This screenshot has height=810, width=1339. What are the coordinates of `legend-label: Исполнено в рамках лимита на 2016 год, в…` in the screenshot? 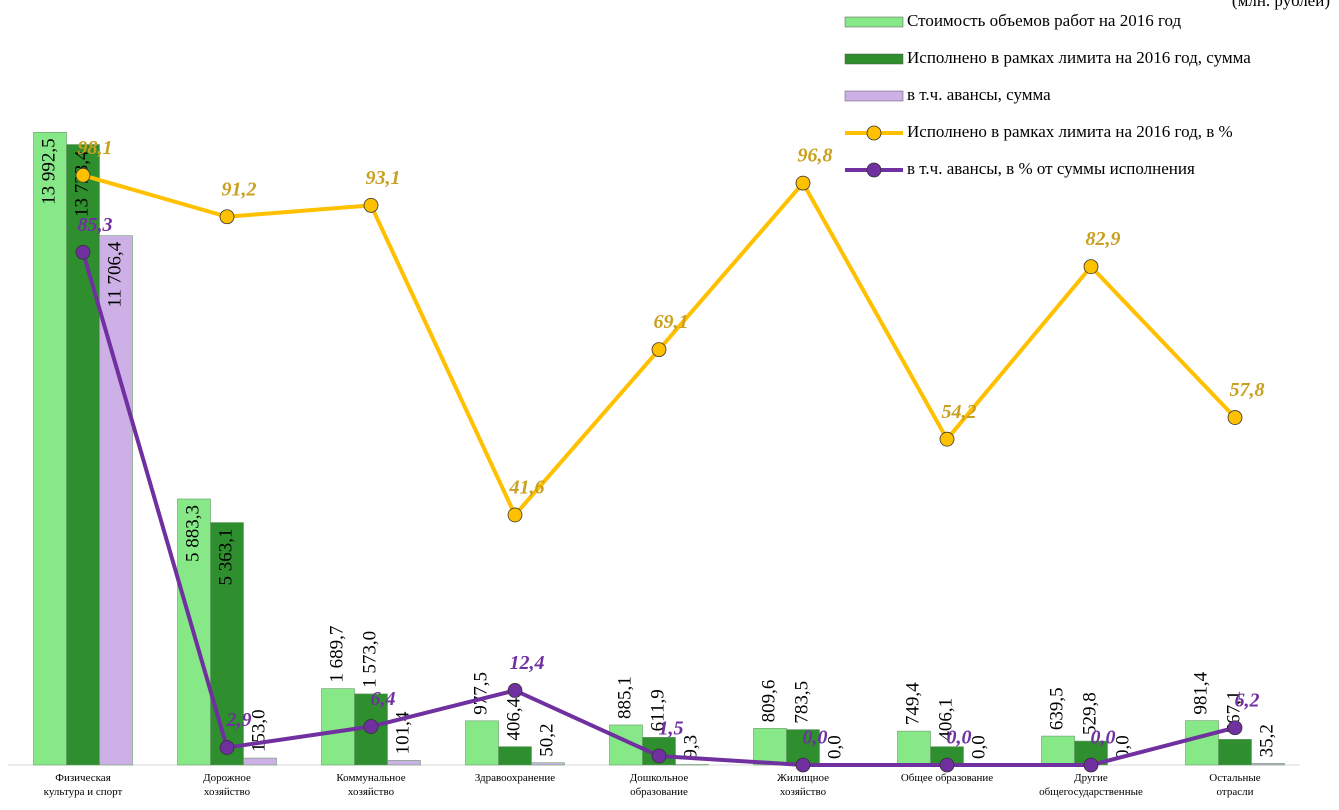 It's located at (1070, 131).